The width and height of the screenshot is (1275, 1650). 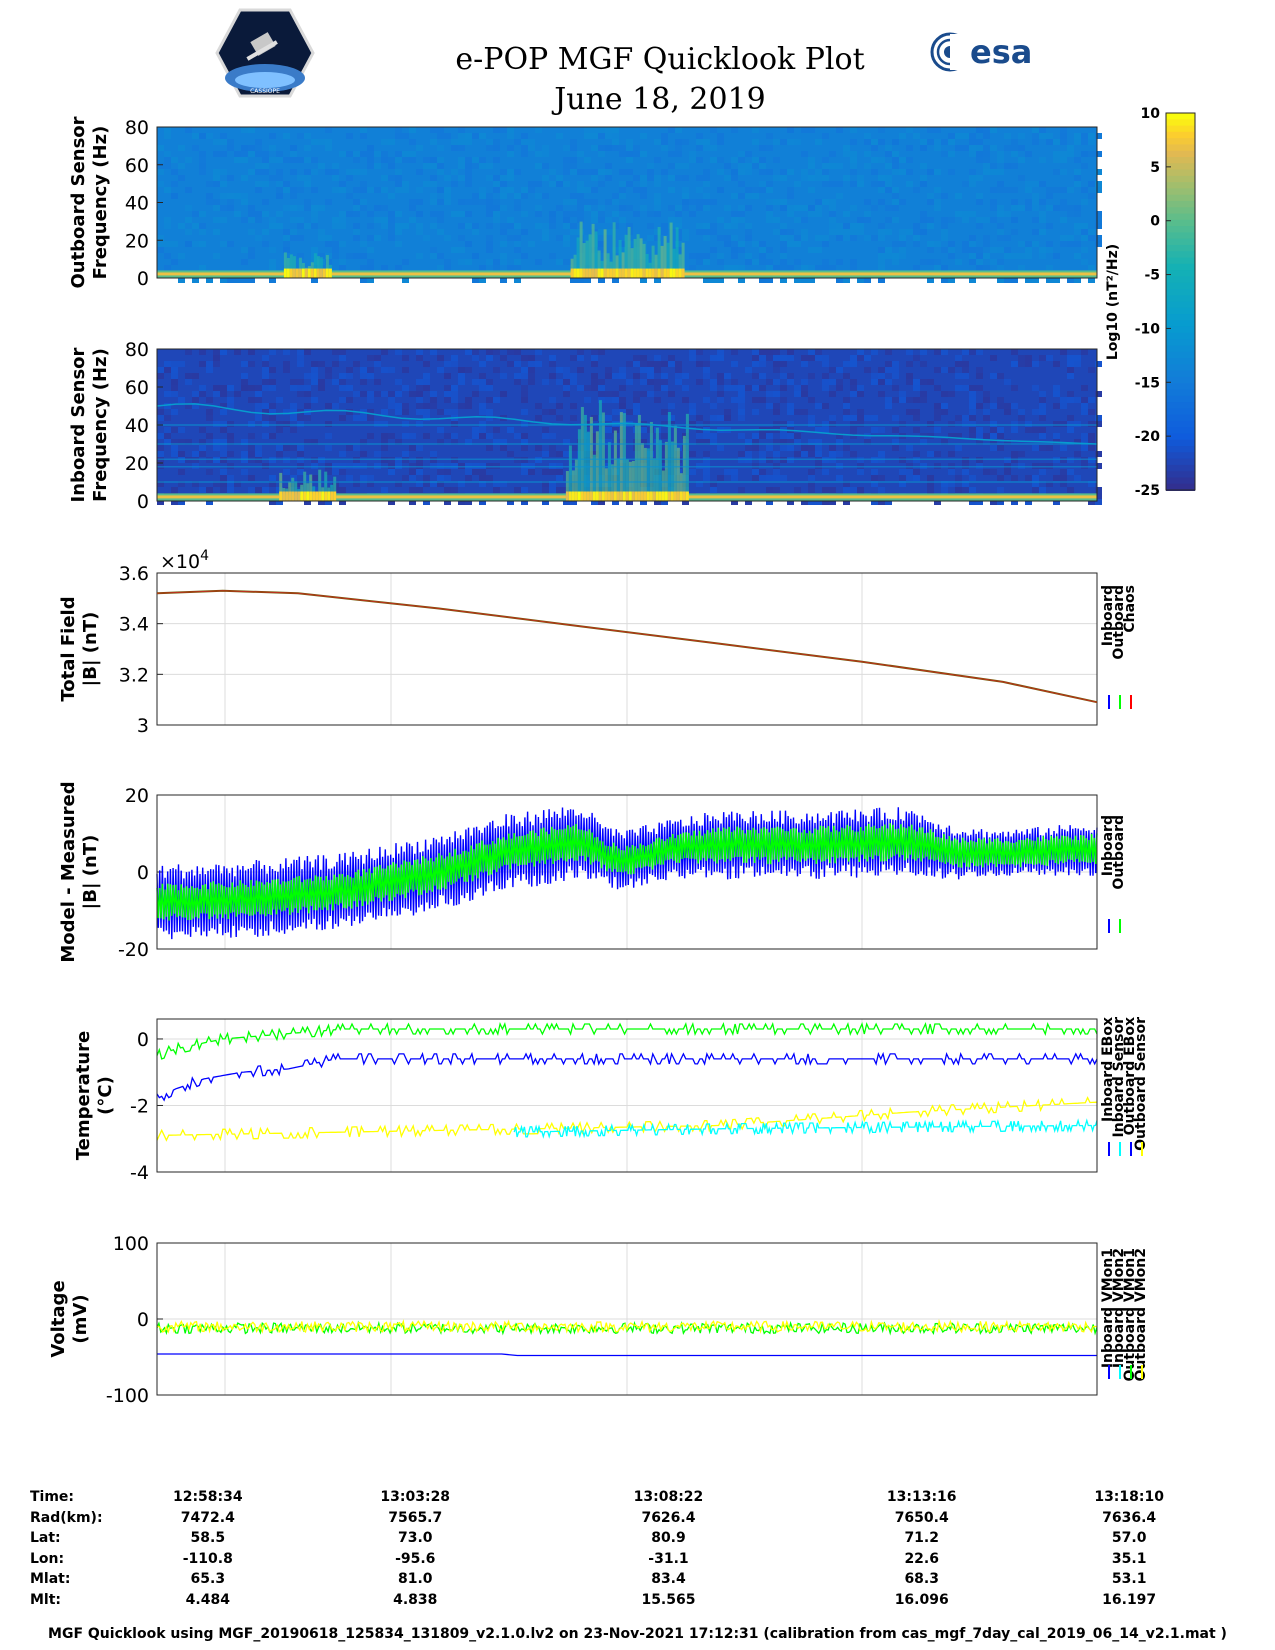 What do you see at coordinates (58, 1318) in the screenshot?
I see `y-axis-label-line: Voltage` at bounding box center [58, 1318].